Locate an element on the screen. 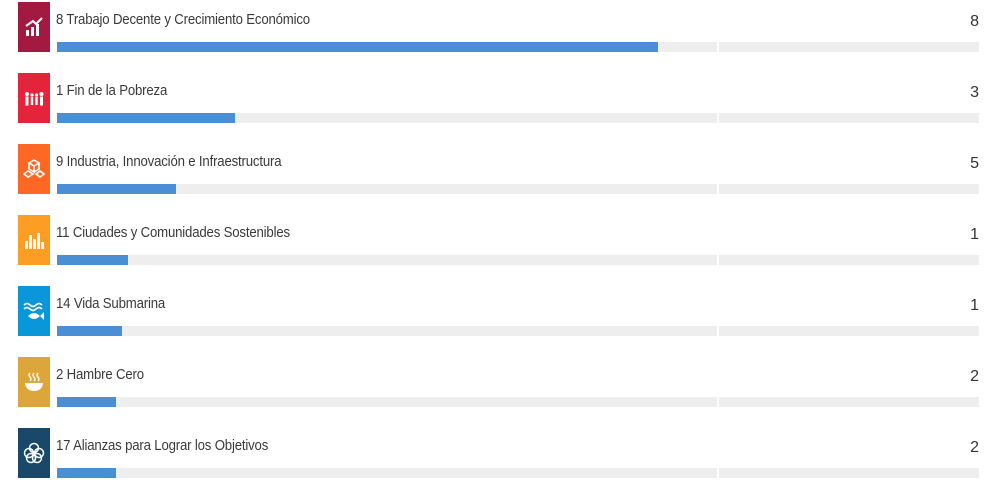 This screenshot has height=492, width=1001. sdg17-rings-icon is located at coordinates (34, 453).